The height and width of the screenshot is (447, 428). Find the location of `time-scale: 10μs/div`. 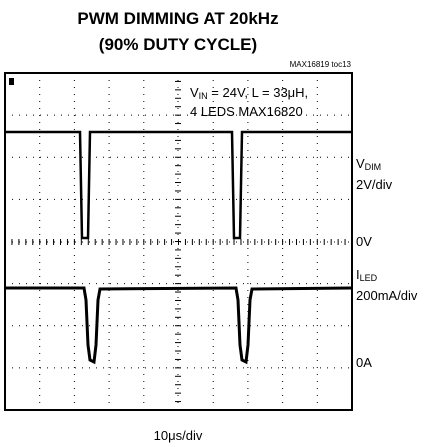

time-scale: 10μs/div is located at coordinates (178, 435).